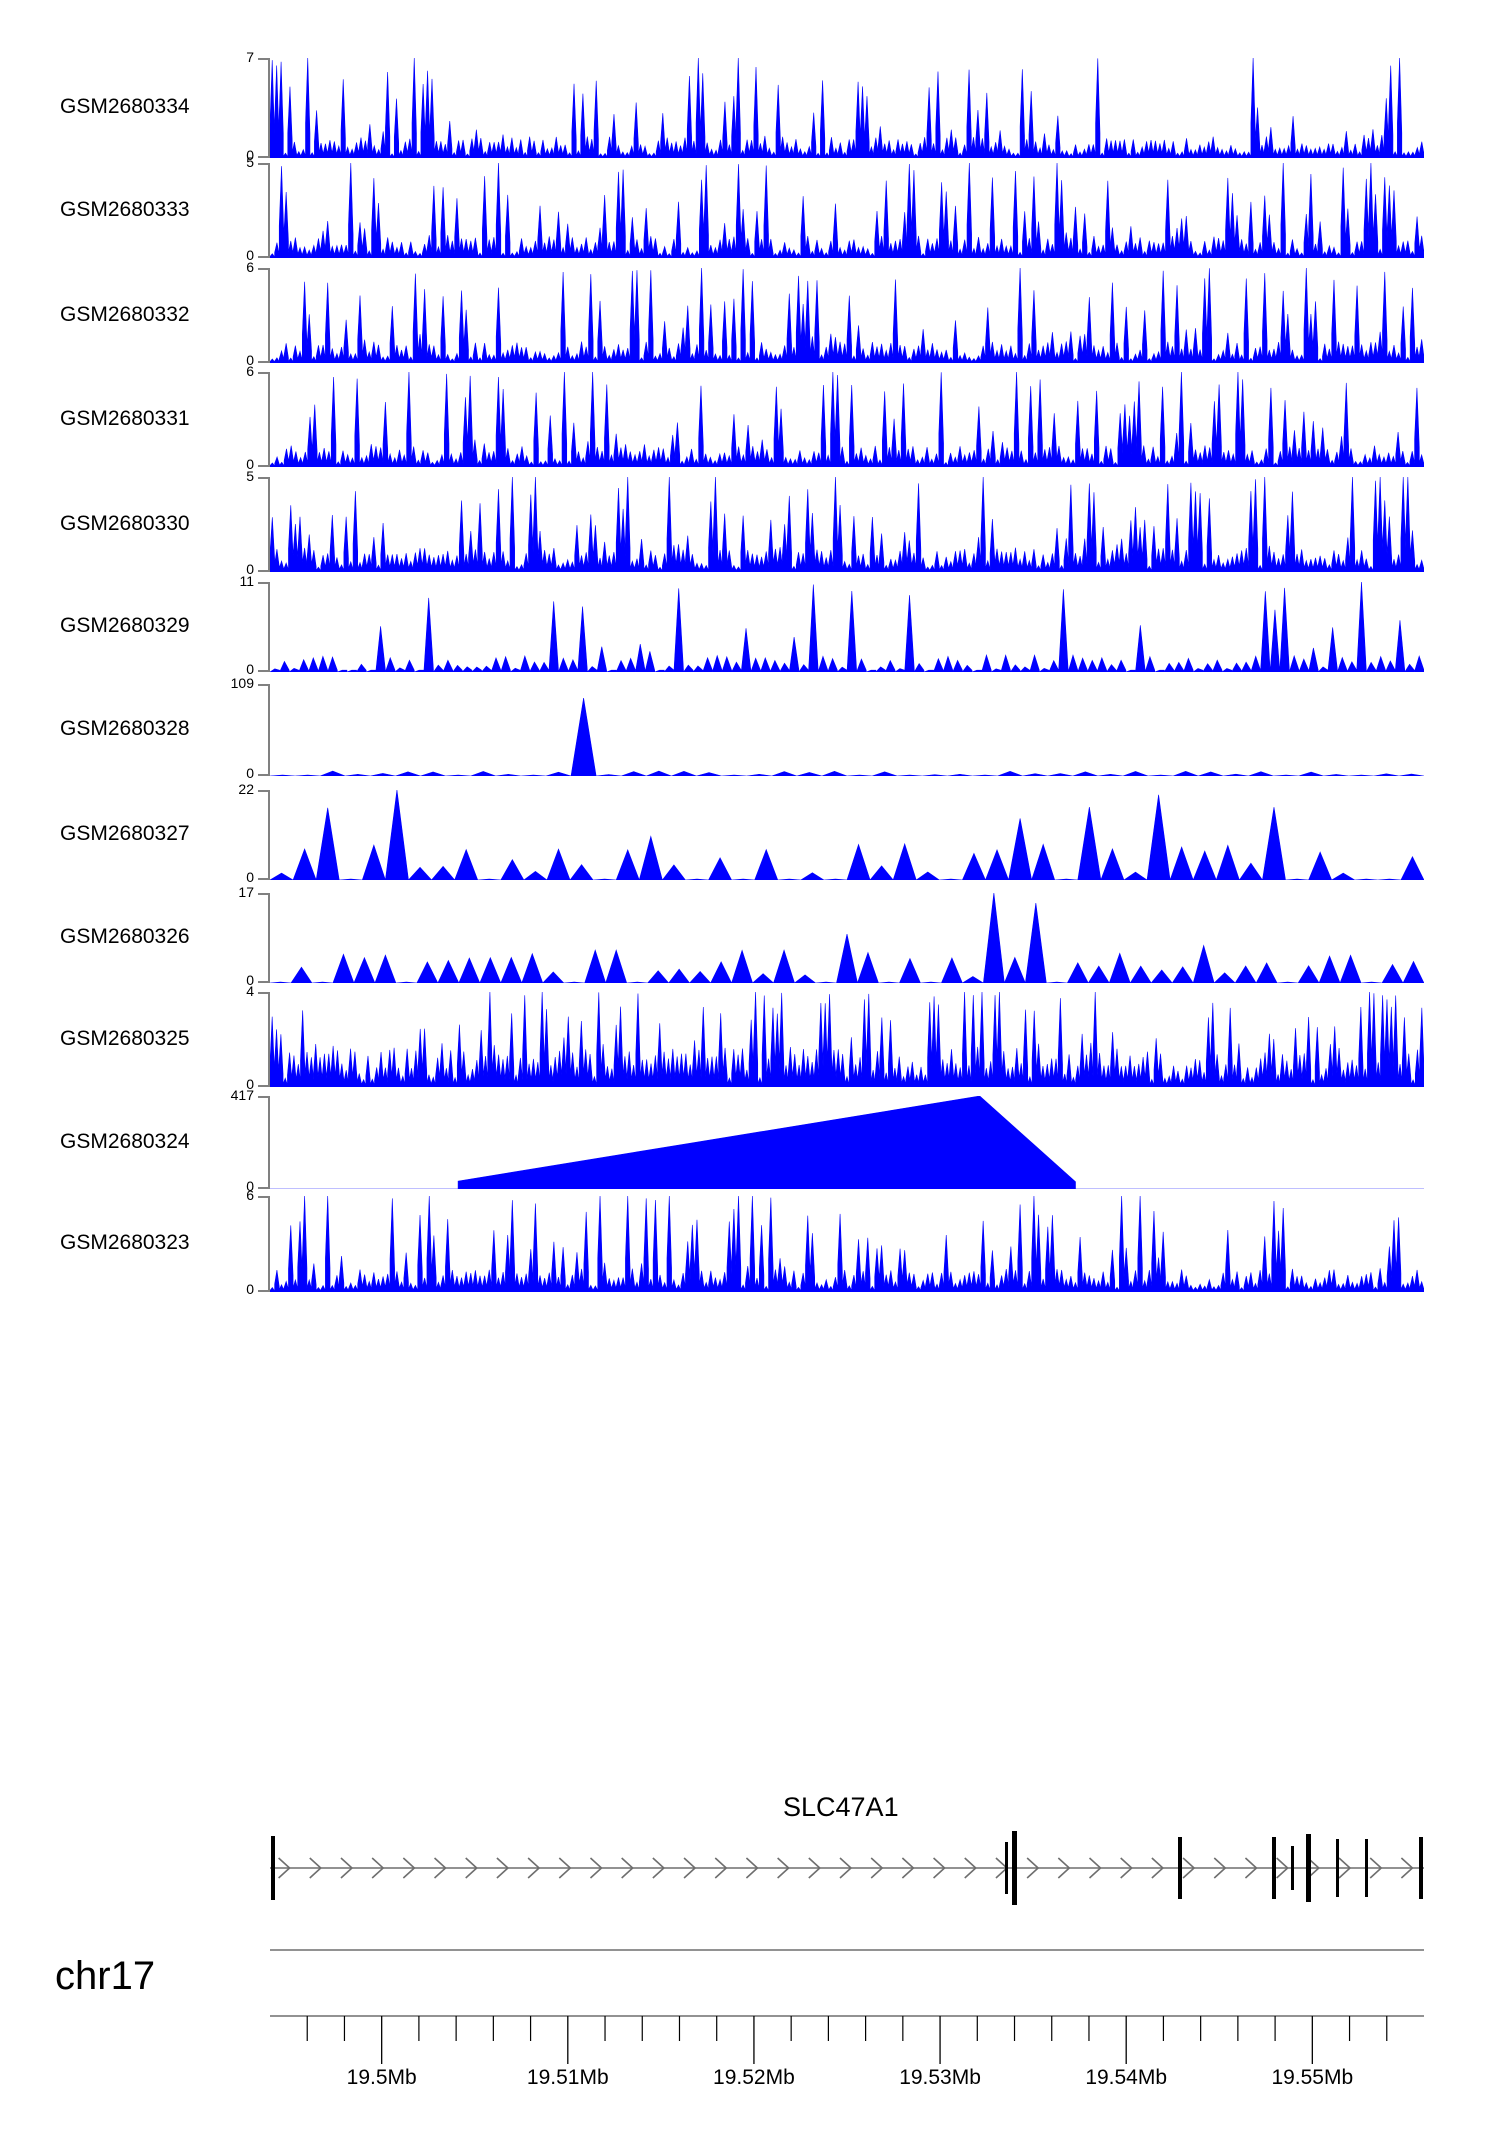  I want to click on coverage-track: GSM2680332 6 0, so click(750, 313).